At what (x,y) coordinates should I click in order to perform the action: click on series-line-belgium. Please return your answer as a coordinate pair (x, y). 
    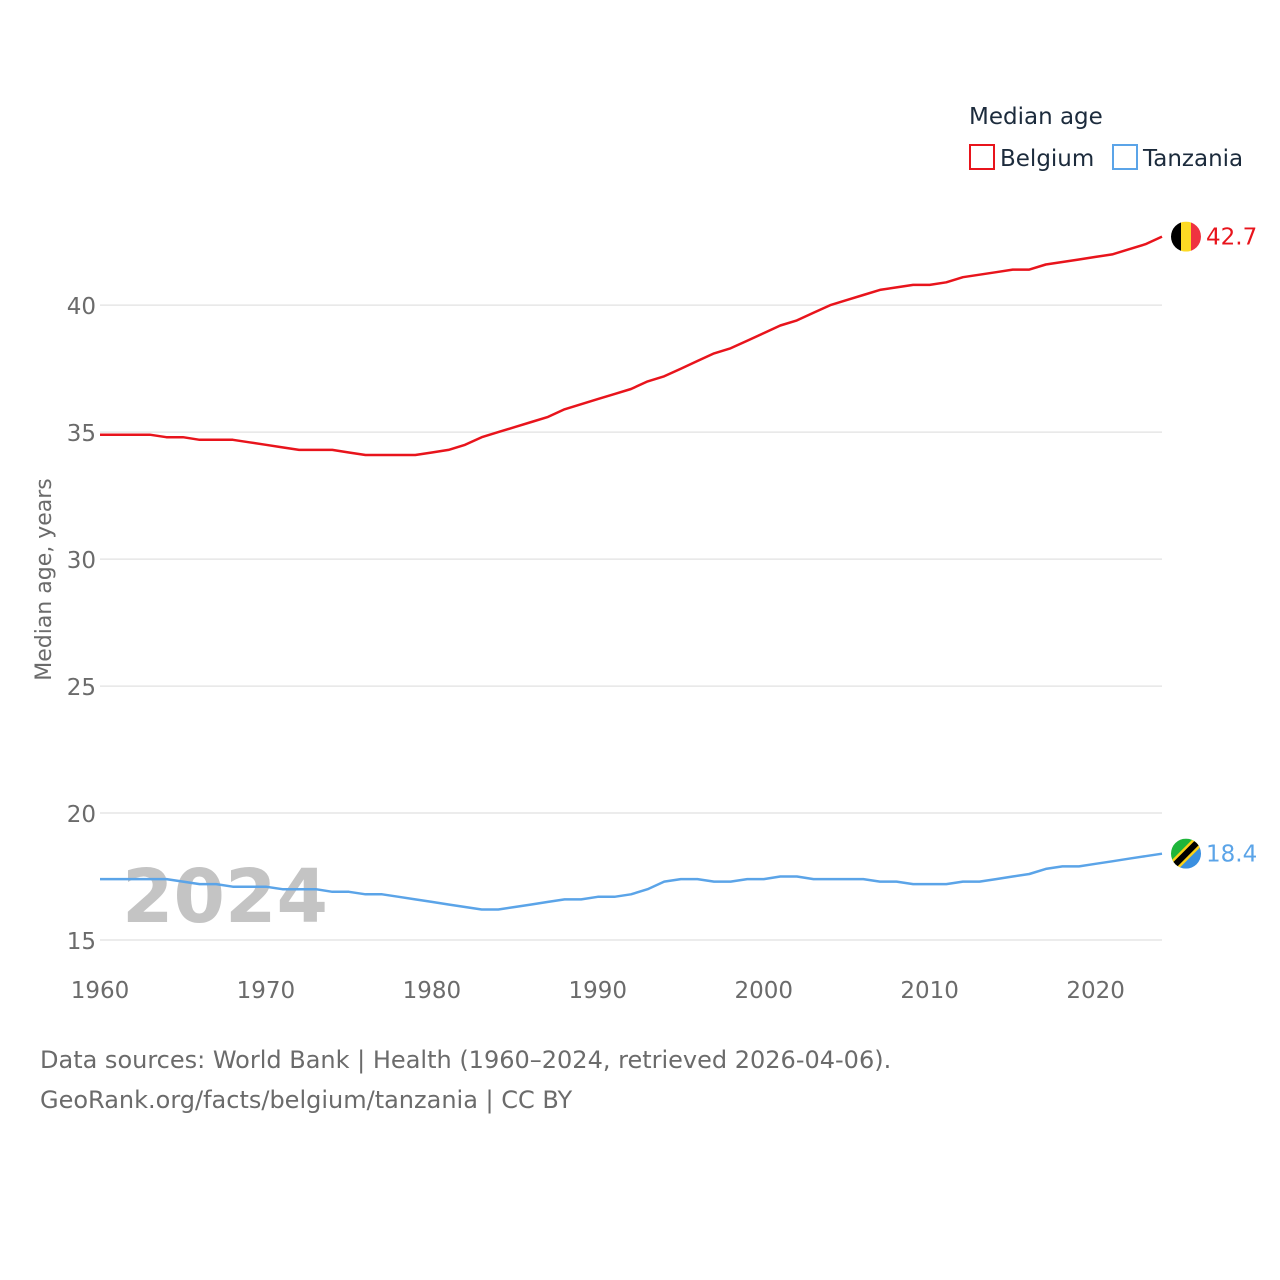
    Looking at the image, I should click on (631, 346).